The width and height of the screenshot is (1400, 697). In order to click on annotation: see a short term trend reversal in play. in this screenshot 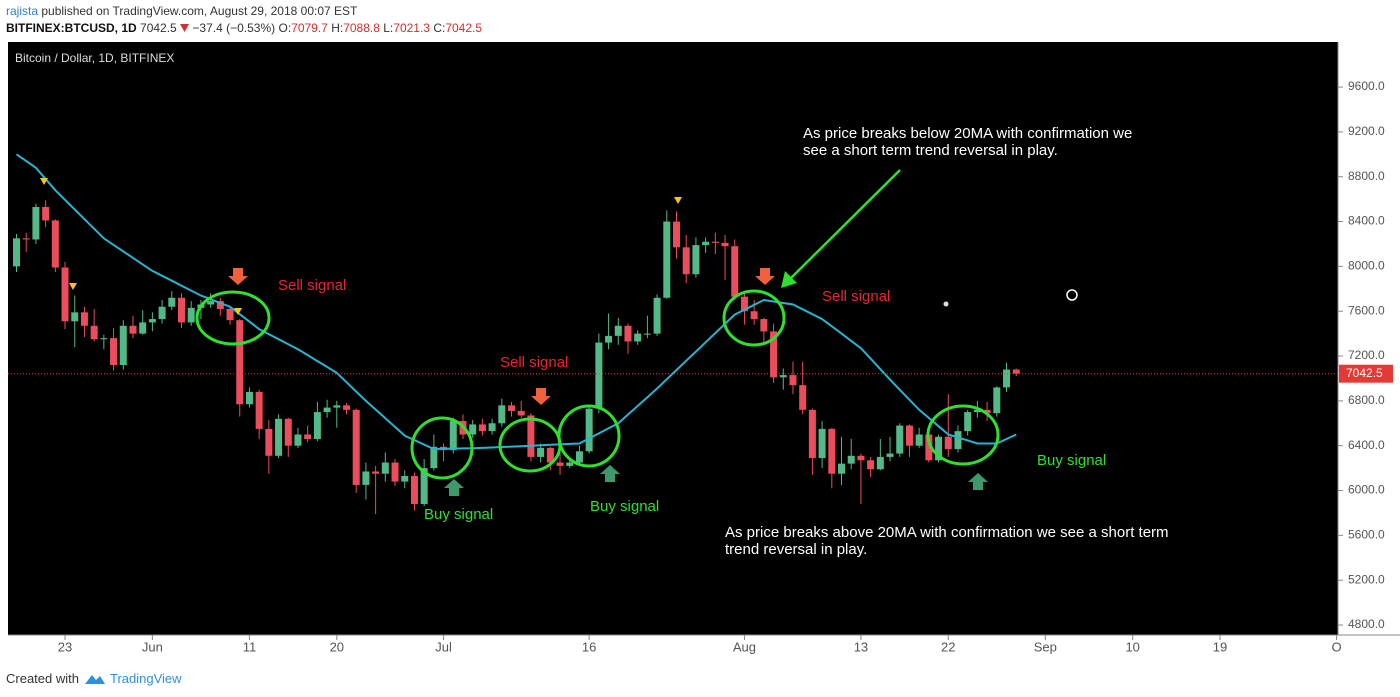, I will do `click(930, 150)`.